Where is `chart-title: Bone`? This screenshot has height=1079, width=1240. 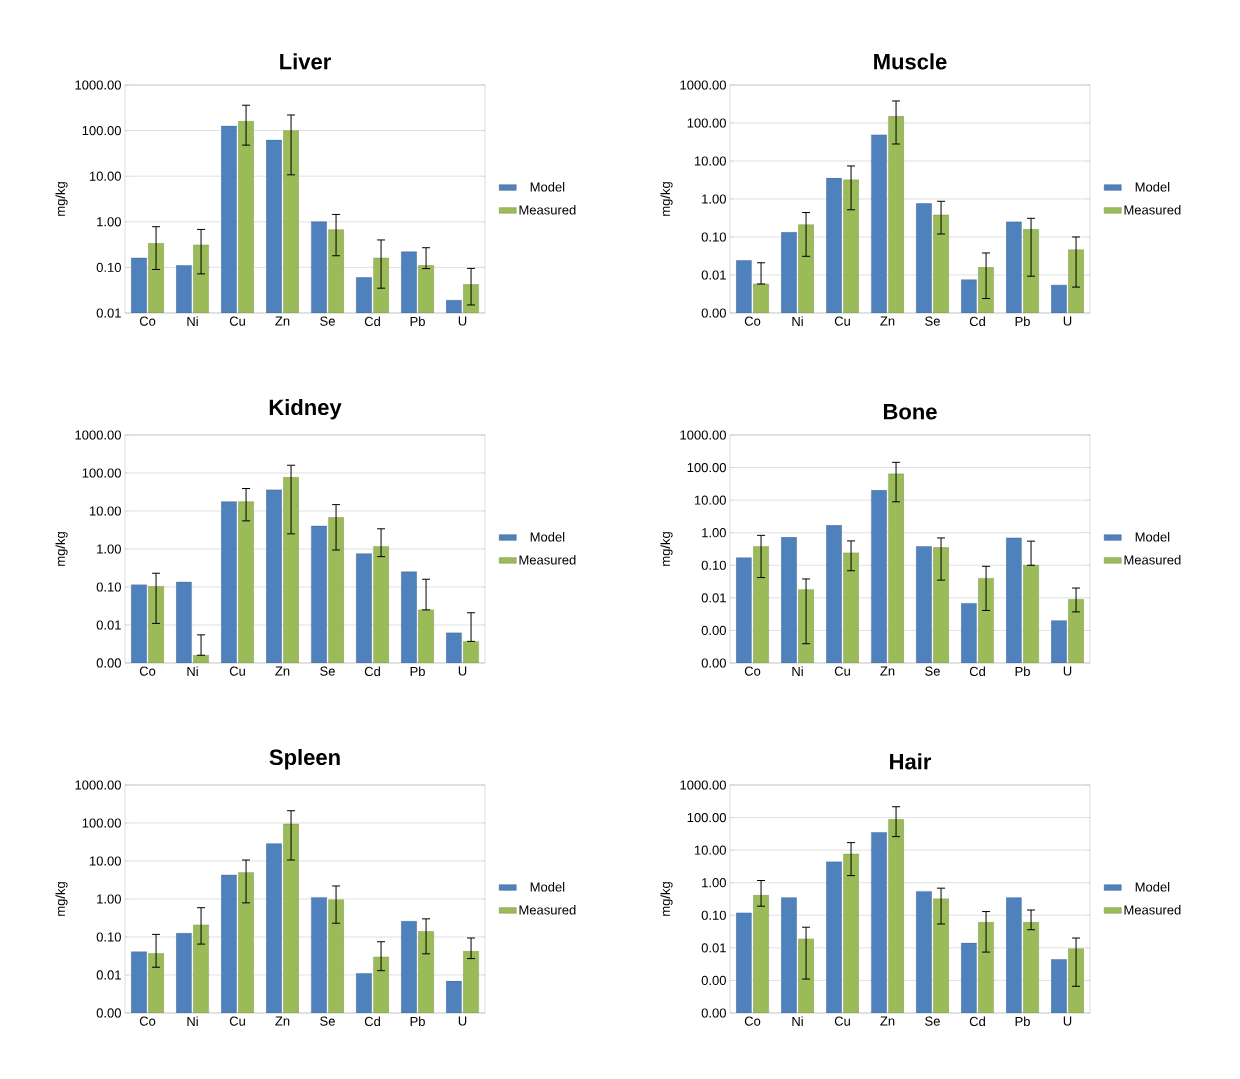
chart-title: Bone is located at coordinates (910, 412).